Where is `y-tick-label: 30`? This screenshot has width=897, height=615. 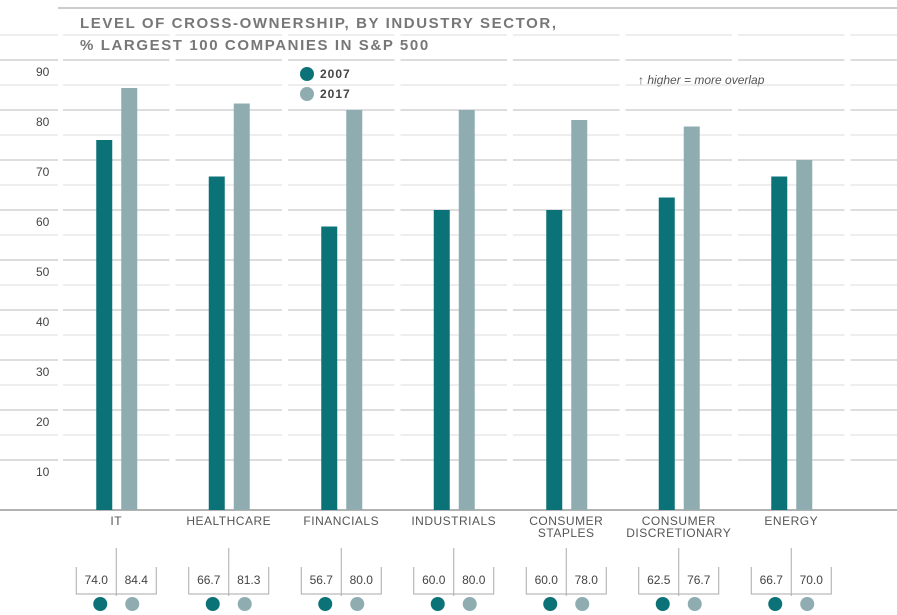
y-tick-label: 30 is located at coordinates (43, 372).